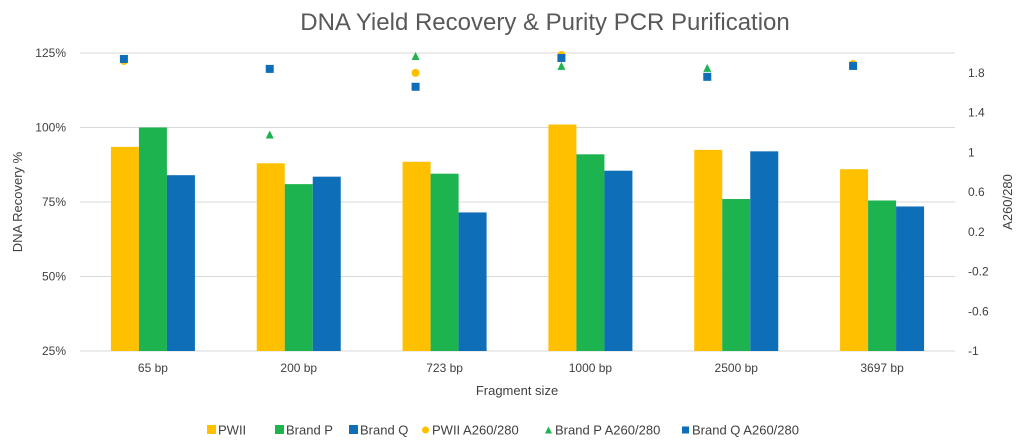  What do you see at coordinates (50, 128) in the screenshot?
I see `y-tick-label: 100%` at bounding box center [50, 128].